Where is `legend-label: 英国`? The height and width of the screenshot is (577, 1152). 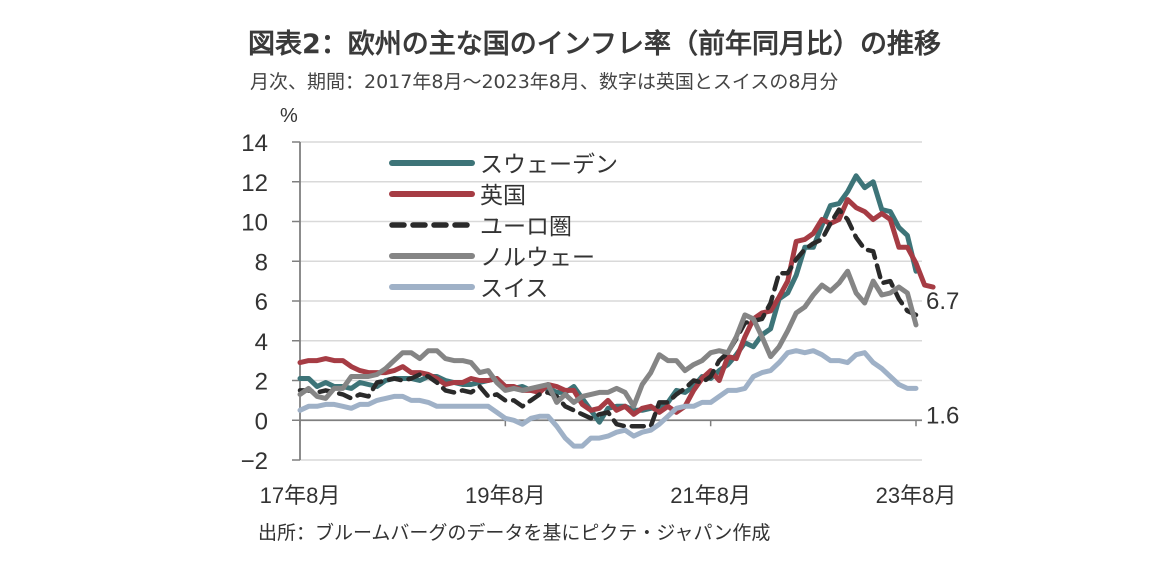
legend-label: 英国 is located at coordinates (503, 195).